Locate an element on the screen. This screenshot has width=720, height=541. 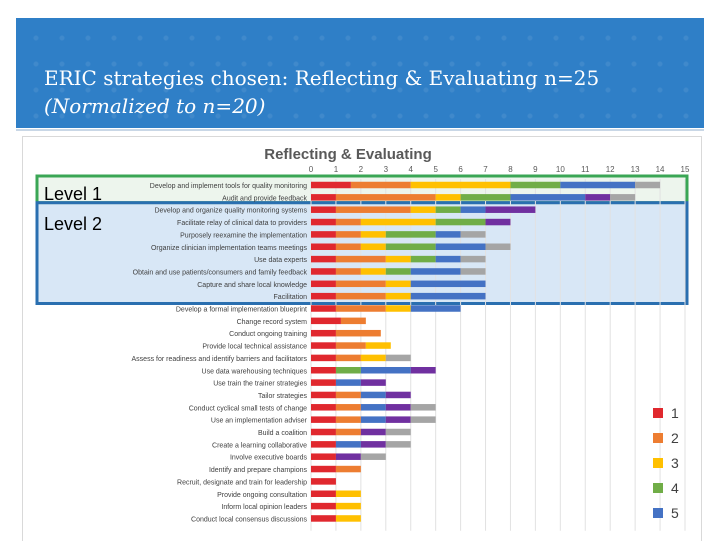
category-label: Provide local technical assistance is located at coordinates (254, 347).